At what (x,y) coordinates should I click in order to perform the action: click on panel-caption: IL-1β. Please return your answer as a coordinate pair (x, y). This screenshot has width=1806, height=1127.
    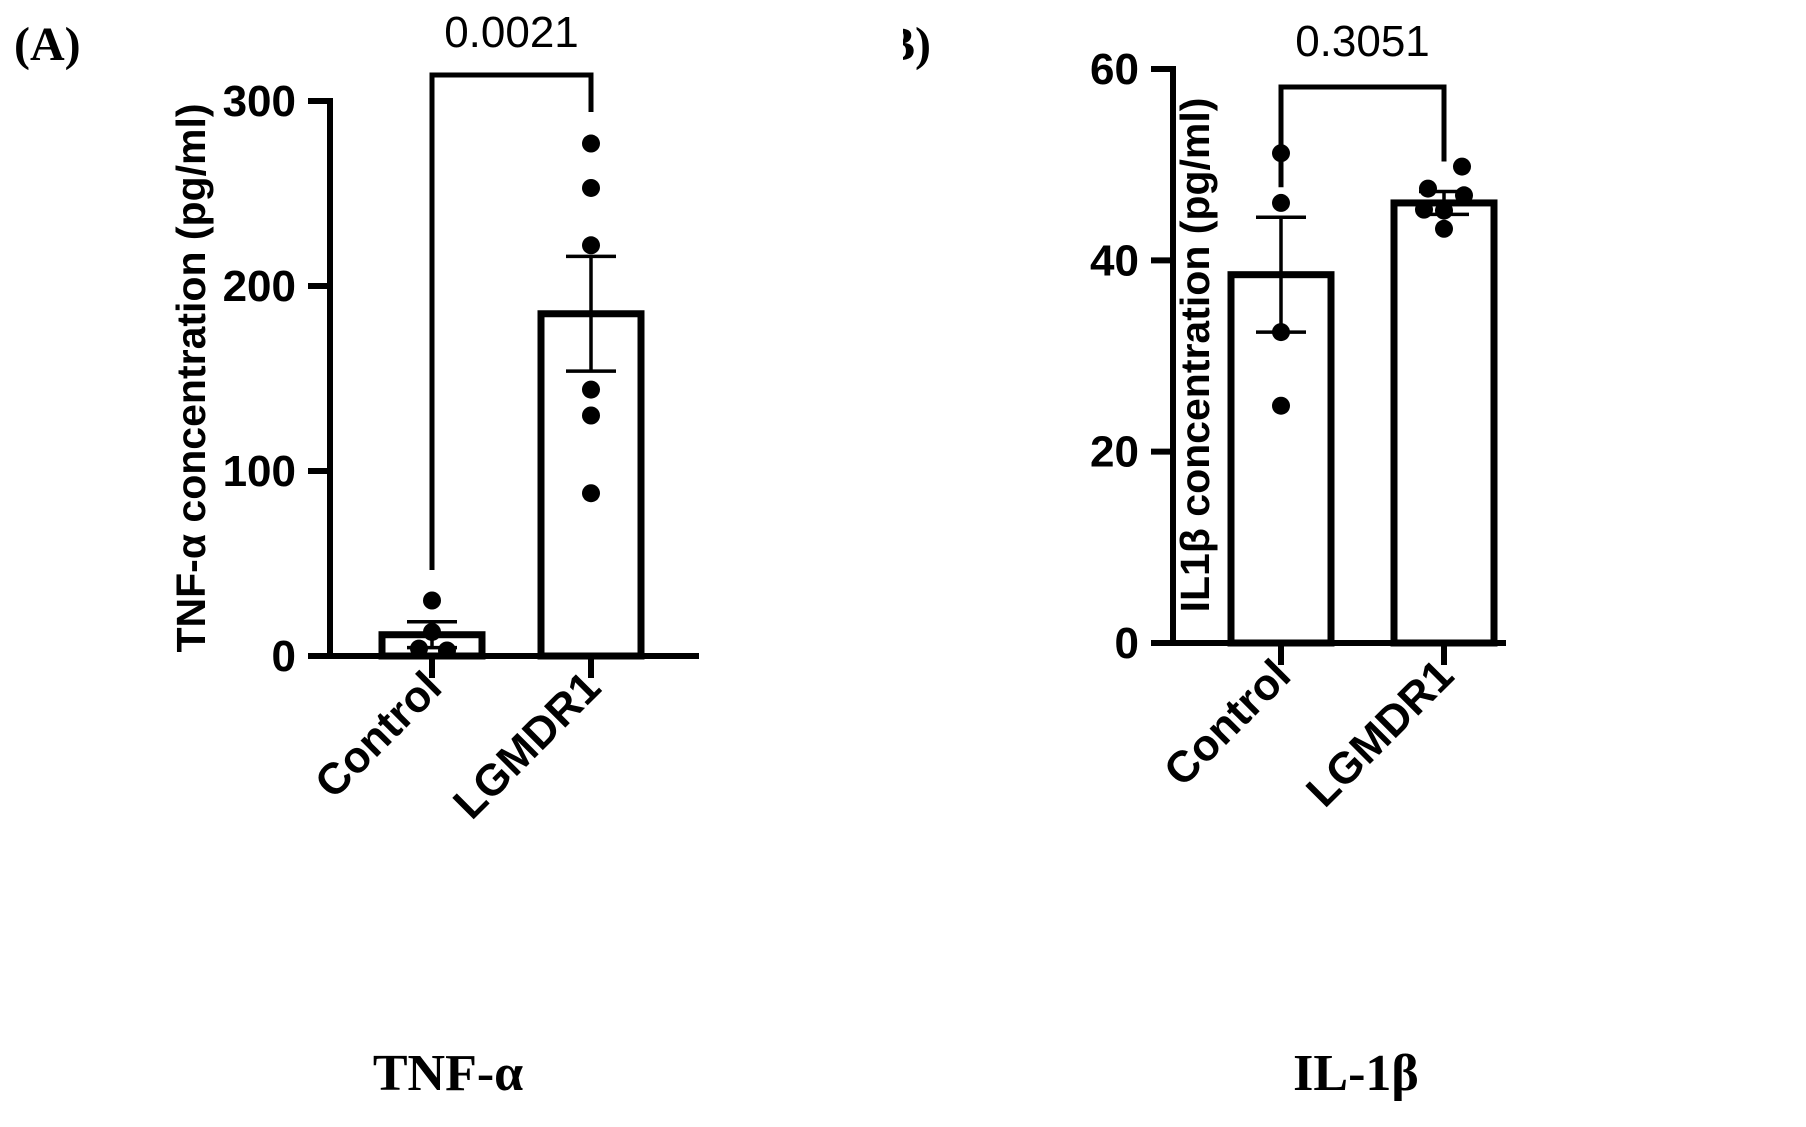
    Looking at the image, I should click on (1356, 1073).